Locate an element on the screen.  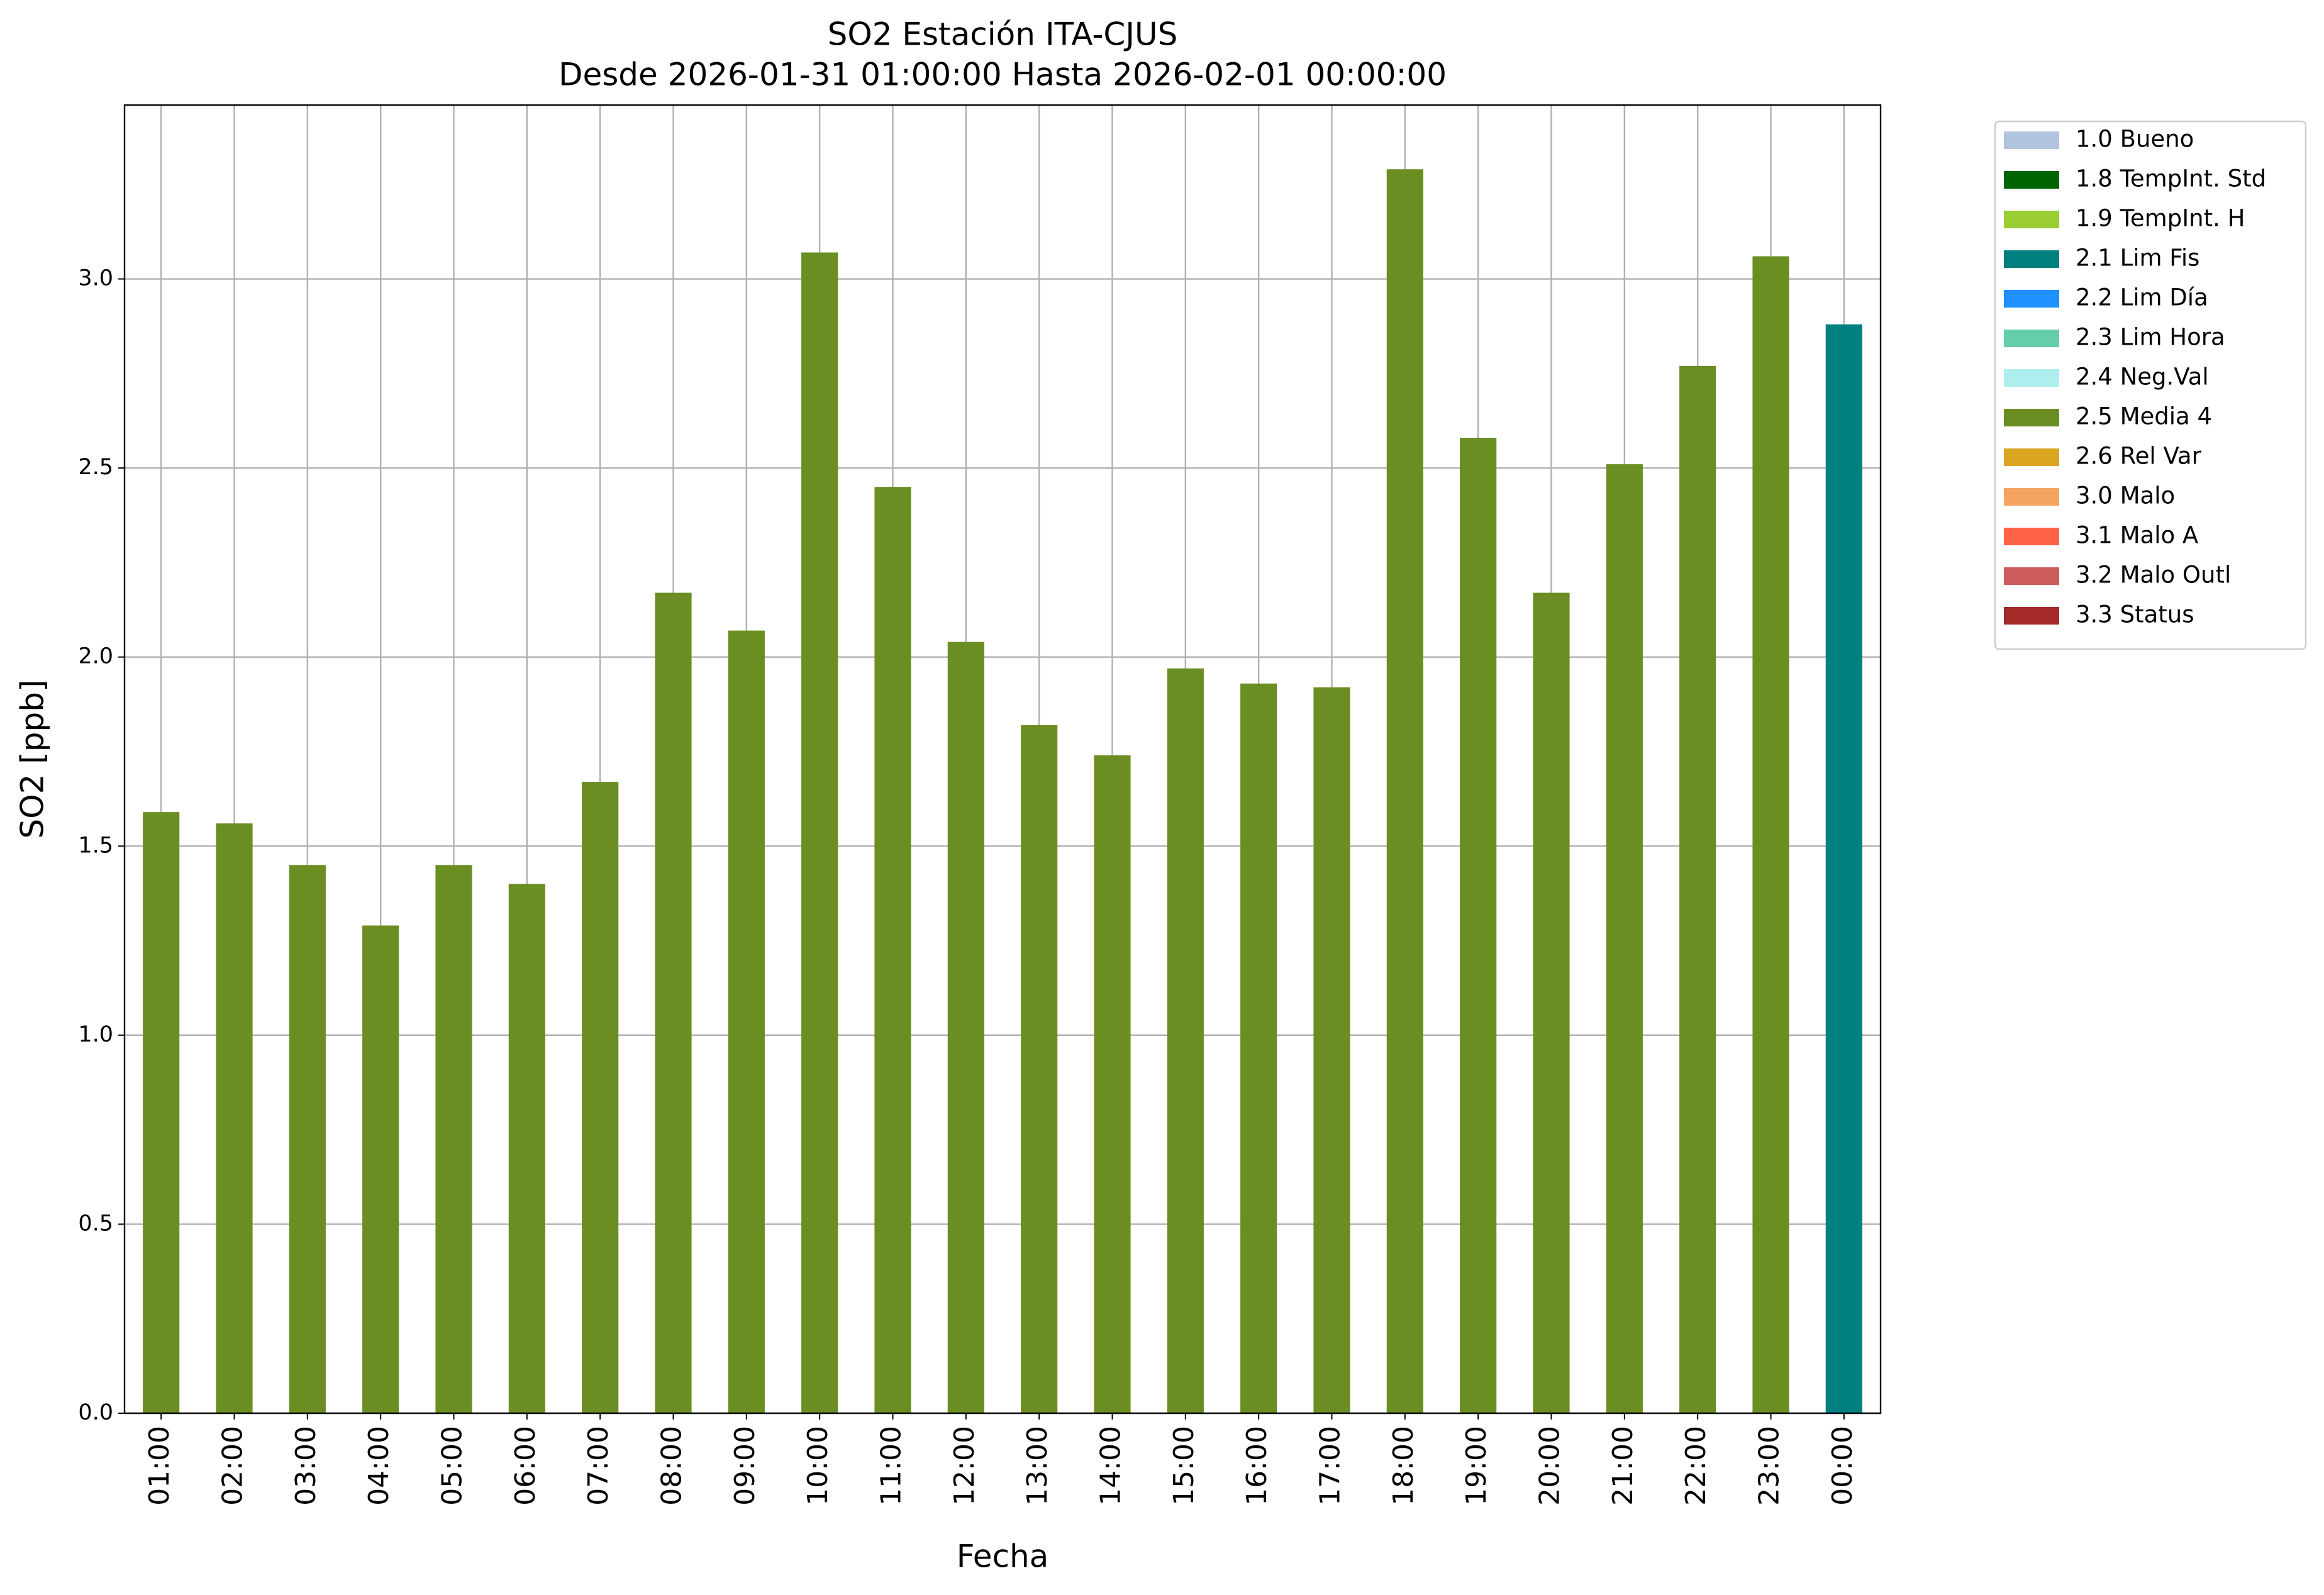
x-tick-label: 23:00 is located at coordinates (1770, 1466).